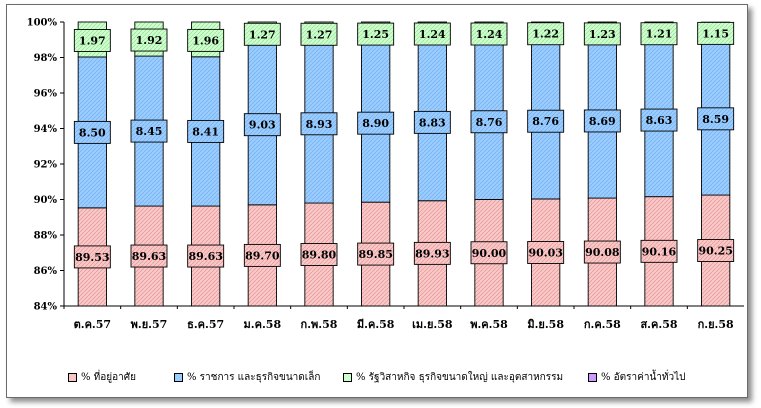 The height and width of the screenshot is (408, 761). I want to click on y-tick-label: 88%, so click(46, 236).